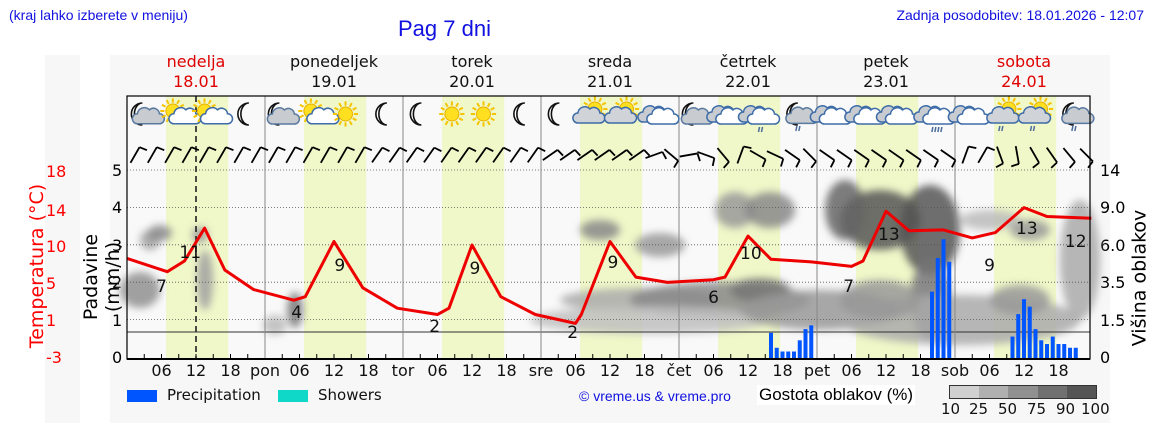 The width and height of the screenshot is (1152, 443). I want to click on day-name: nedelja, so click(196, 61).